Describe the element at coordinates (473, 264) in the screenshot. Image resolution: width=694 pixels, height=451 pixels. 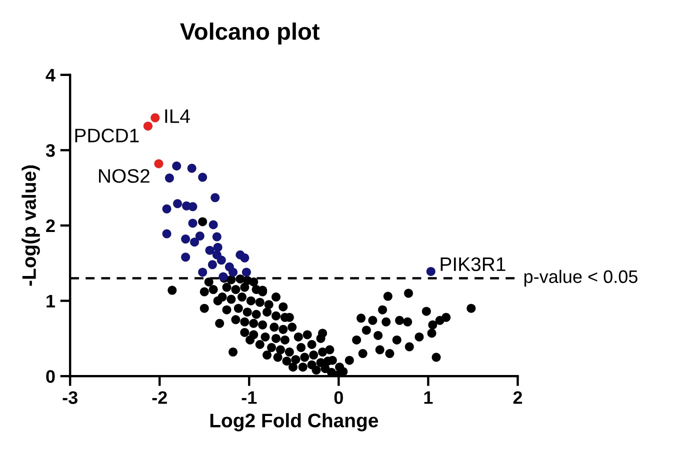
I see `annotation: PIK3R1` at that location.